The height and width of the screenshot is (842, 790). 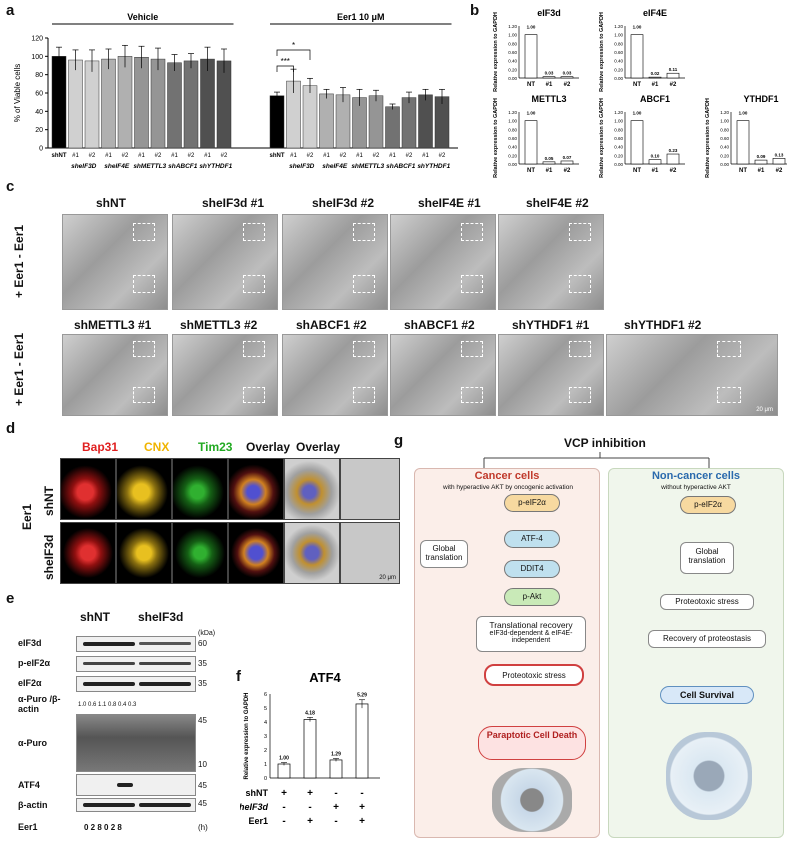 I want to click on noncancer-cell-illustration, so click(x=709, y=776).